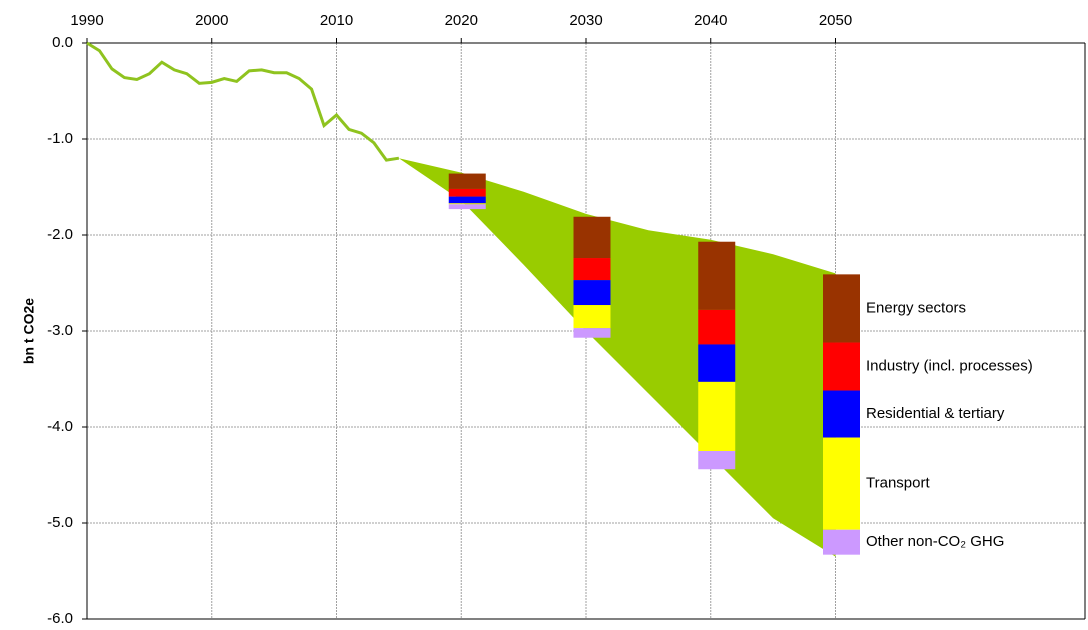 The height and width of the screenshot is (630, 1088). I want to click on y-tick-label: -1.0, so click(60, 138).